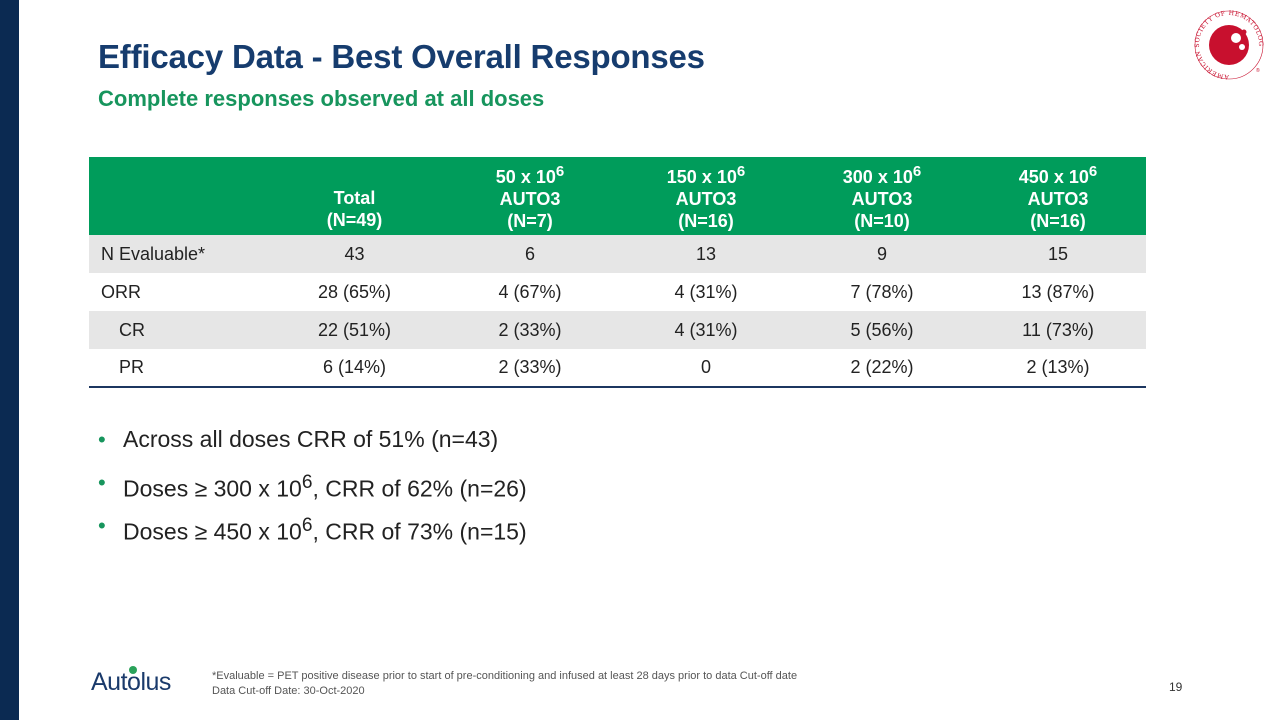 The height and width of the screenshot is (720, 1280). I want to click on table-cell: 11 (73%), so click(1058, 329).